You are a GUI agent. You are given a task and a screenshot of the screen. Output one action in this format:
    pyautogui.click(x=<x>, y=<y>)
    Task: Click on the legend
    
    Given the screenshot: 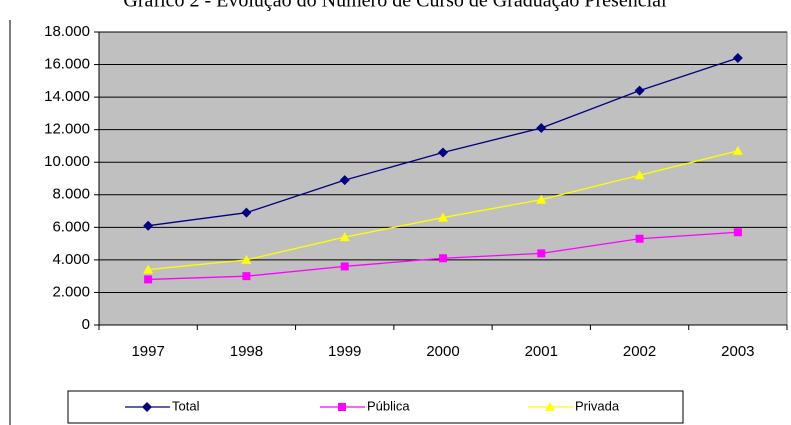 What is the action you would take?
    pyautogui.click(x=375, y=407)
    